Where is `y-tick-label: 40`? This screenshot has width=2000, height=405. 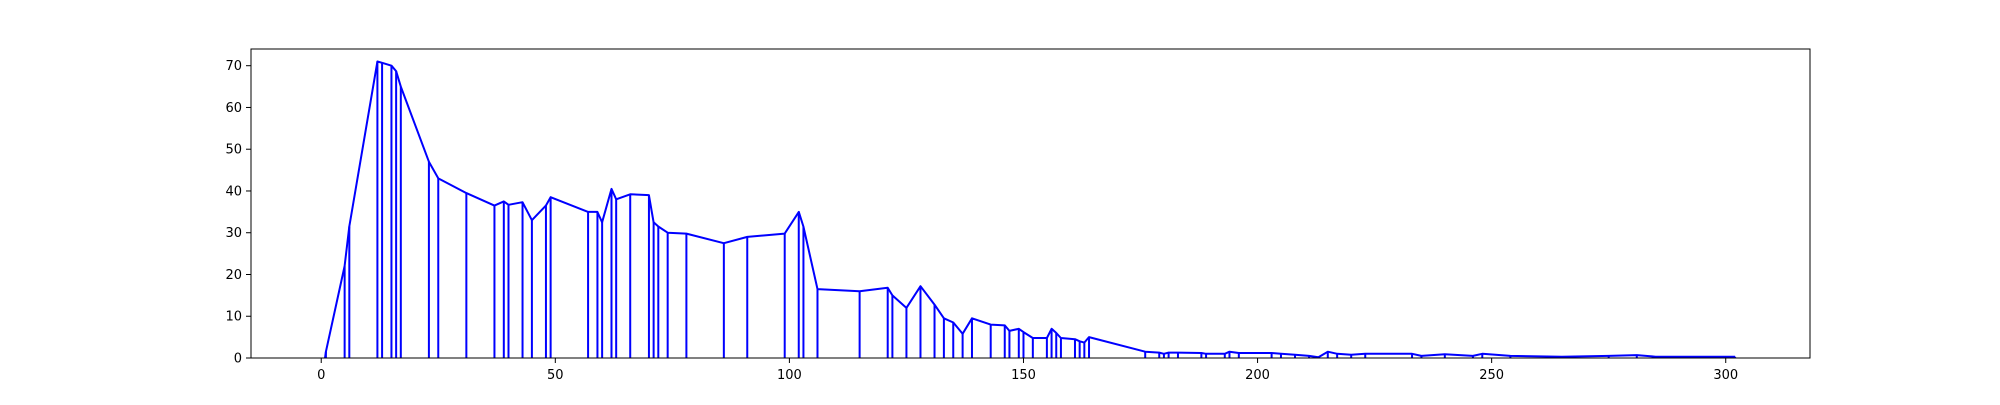
y-tick-label: 40 is located at coordinates (233, 191).